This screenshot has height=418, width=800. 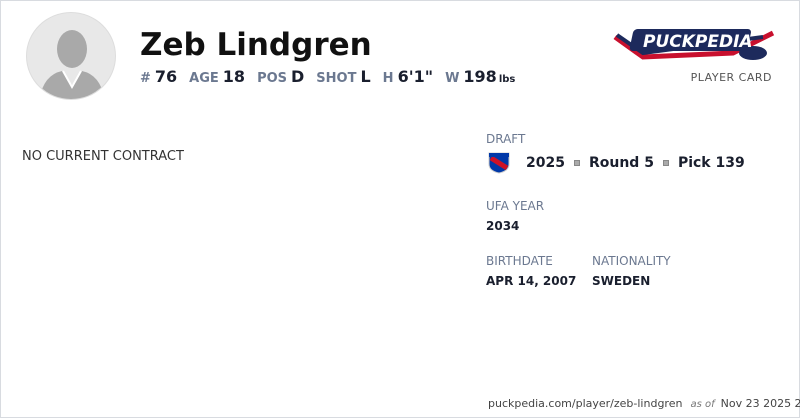 I want to click on age-label: AGE, so click(x=204, y=78).